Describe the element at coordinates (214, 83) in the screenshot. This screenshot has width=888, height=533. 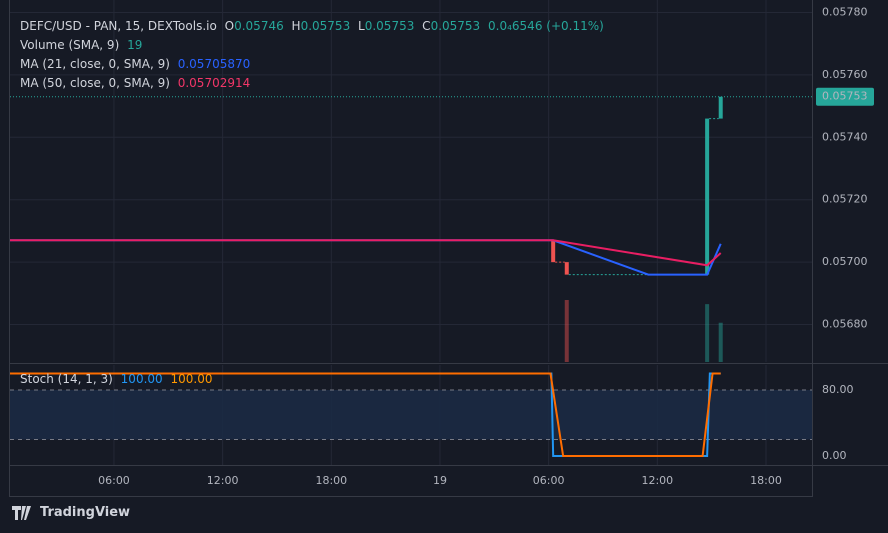
I see `ma50-value: 0.05702914` at that location.